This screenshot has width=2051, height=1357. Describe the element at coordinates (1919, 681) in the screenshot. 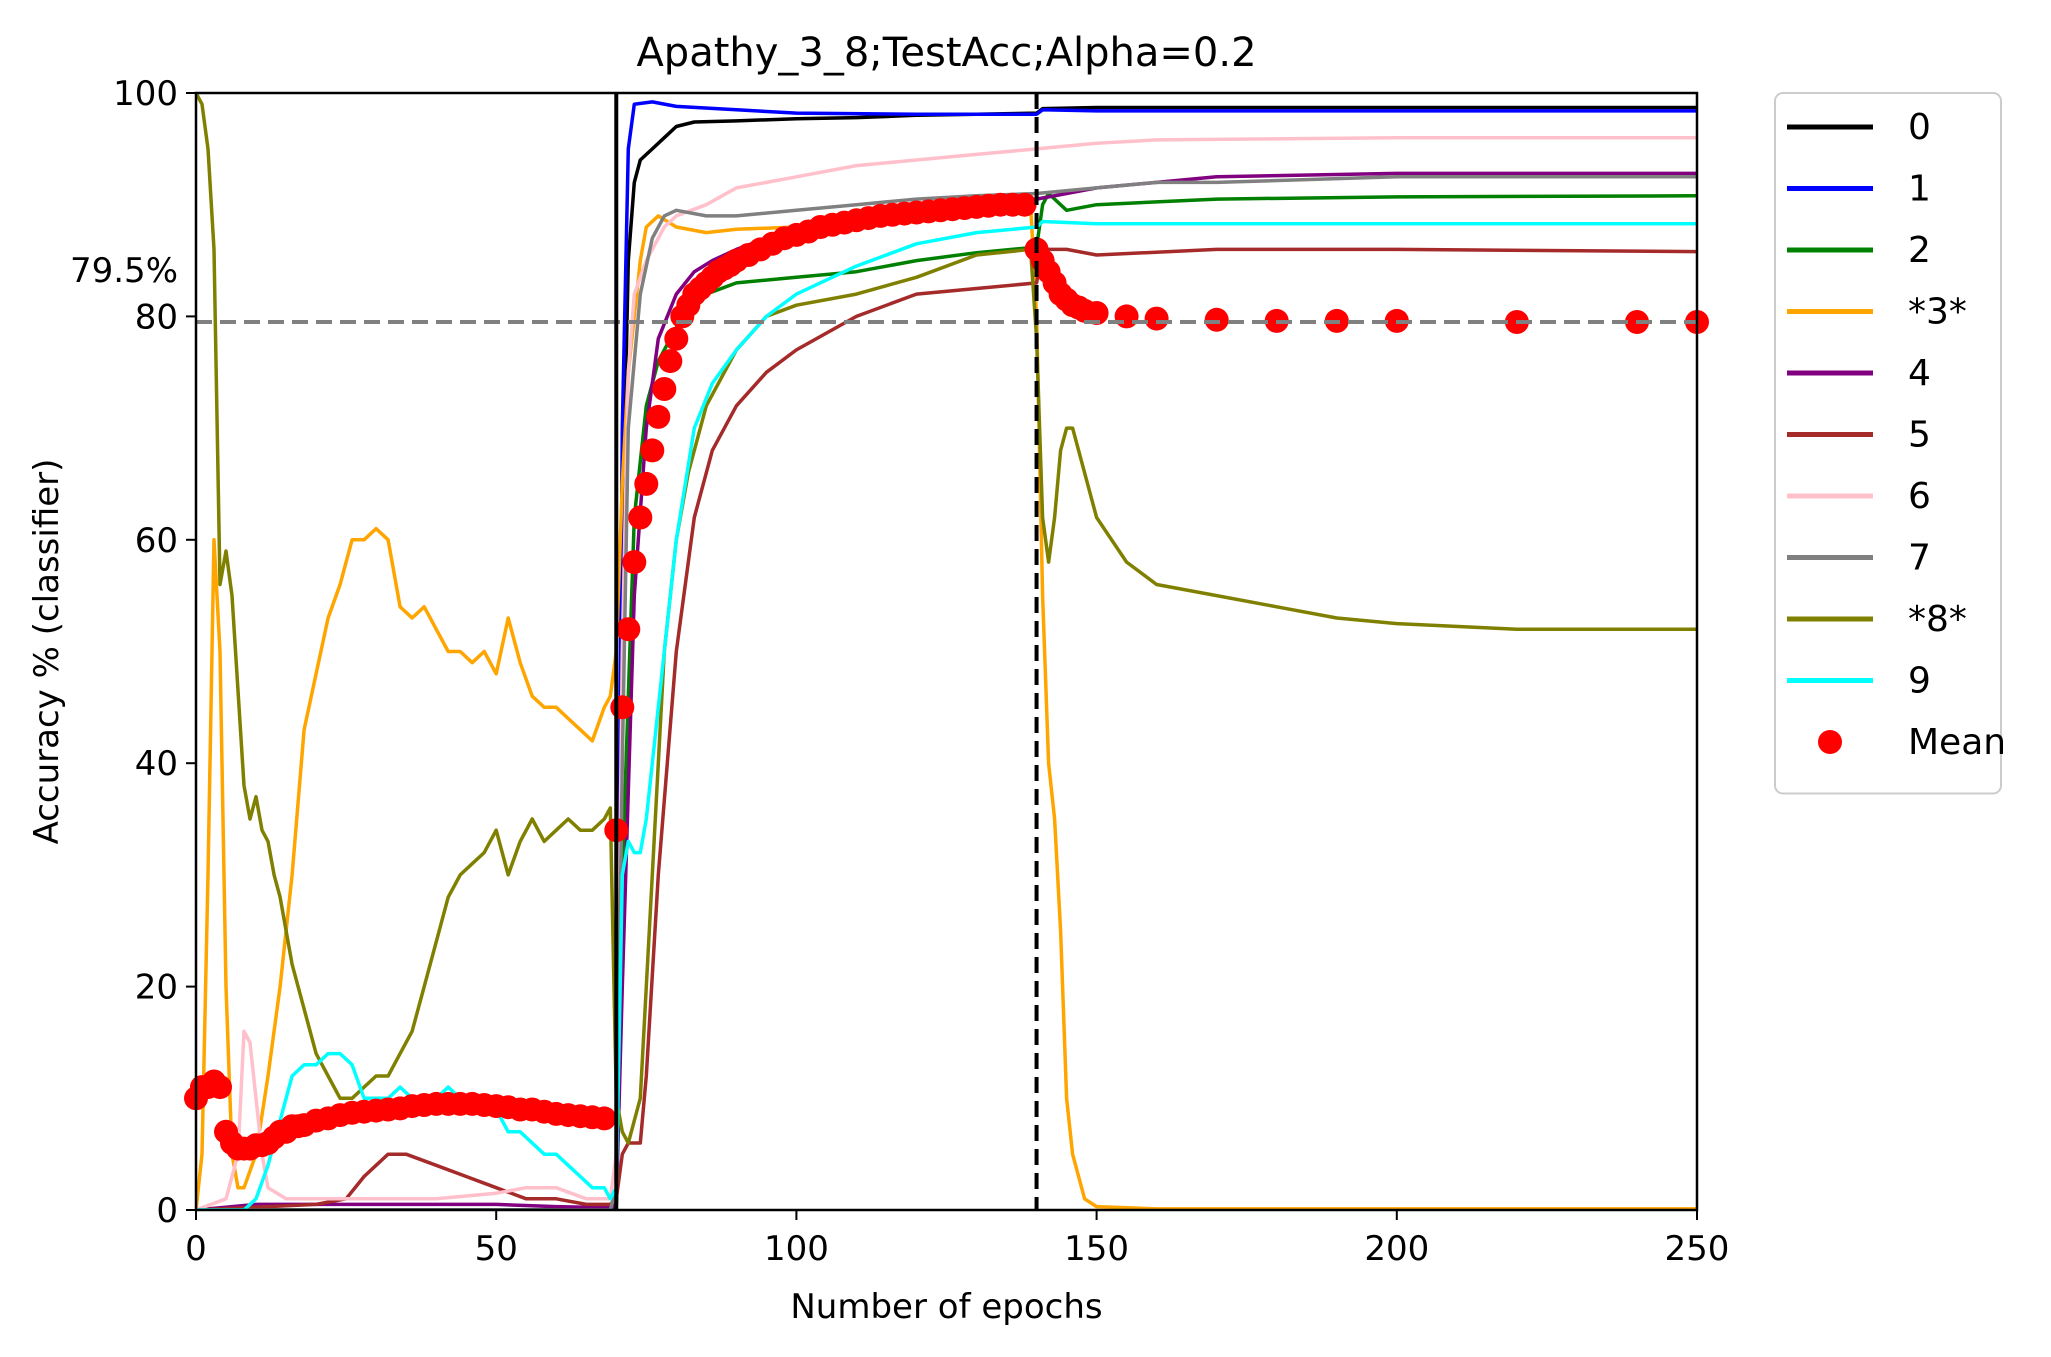

I see `legend-label: 9` at that location.